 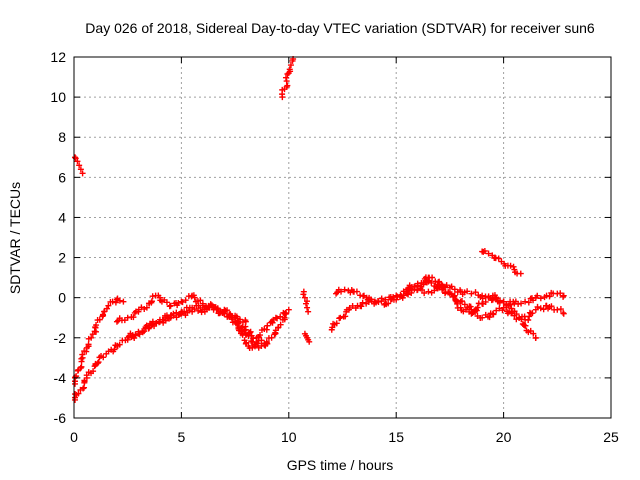 What do you see at coordinates (62, 258) in the screenshot?
I see `y-tick-label: 2` at bounding box center [62, 258].